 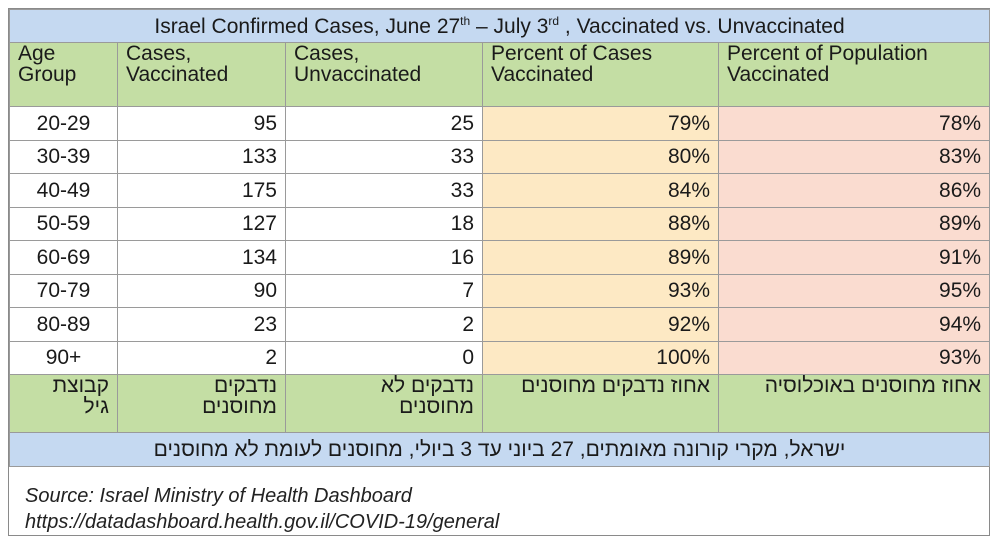 I want to click on age-cell: 40-49, so click(x=63, y=190).